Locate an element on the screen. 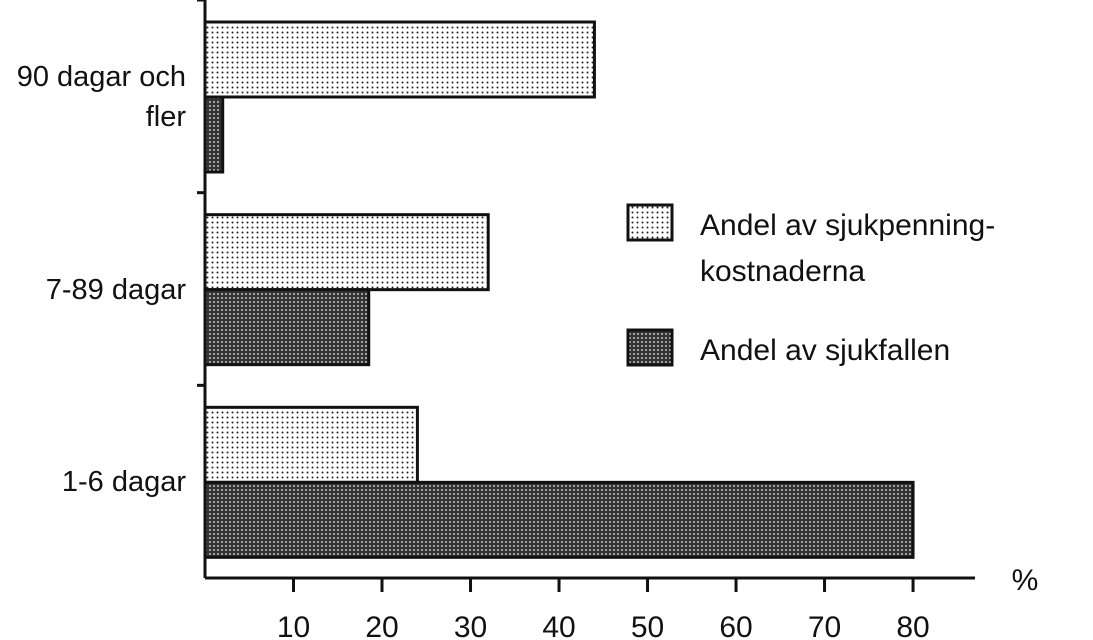  legend-label: Andel av sjukpenning-kostnaderna is located at coordinates (847, 248).